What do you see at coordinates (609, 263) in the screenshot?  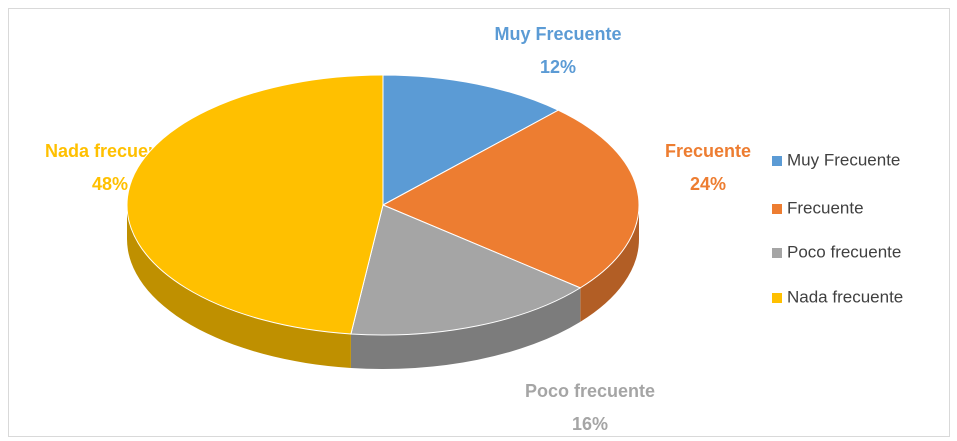 I see `slice-side` at bounding box center [609, 263].